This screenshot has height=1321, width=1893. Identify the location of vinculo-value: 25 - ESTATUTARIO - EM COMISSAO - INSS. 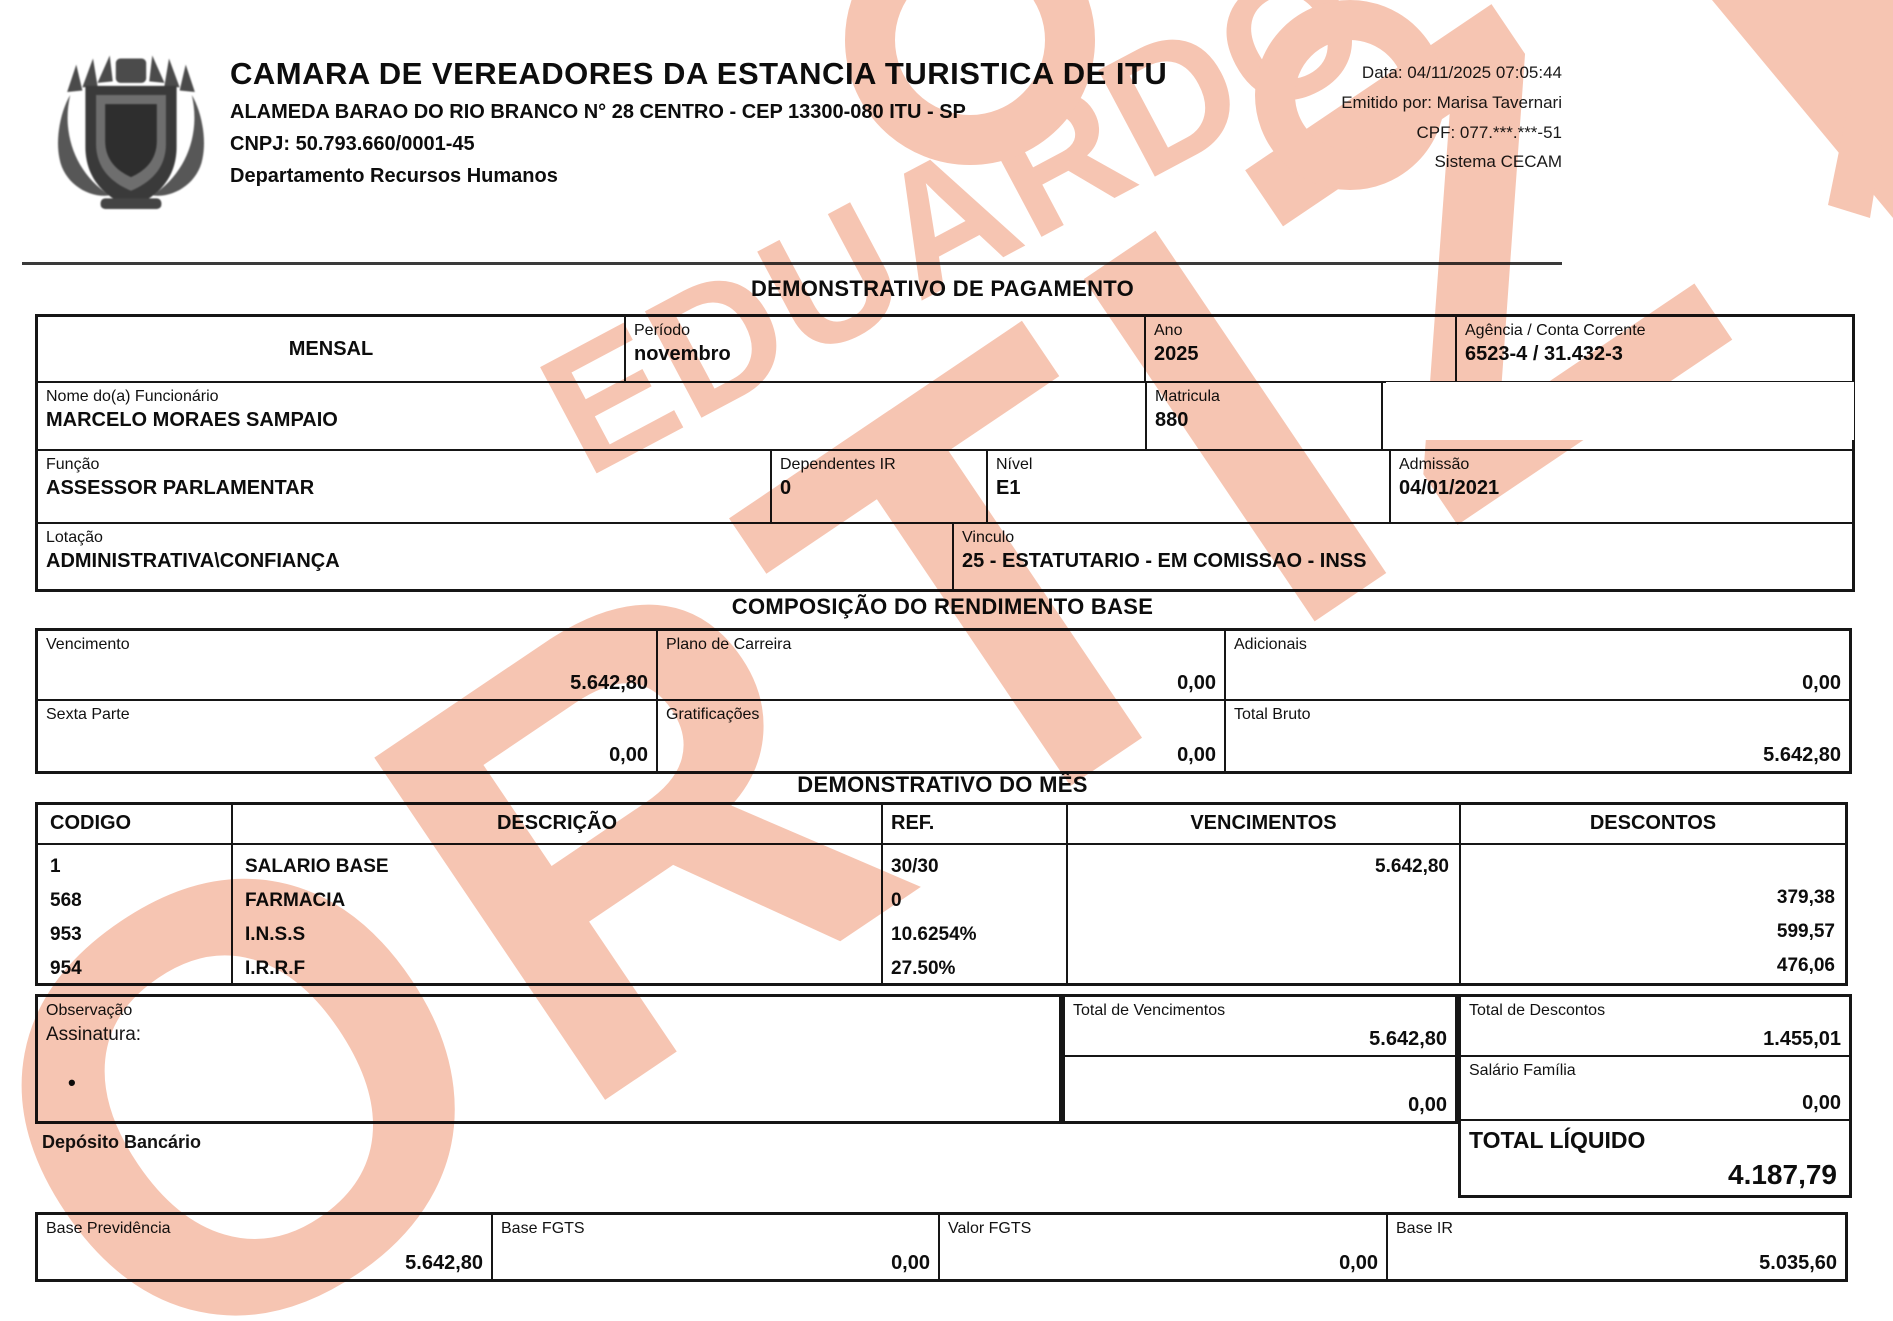
(1164, 561).